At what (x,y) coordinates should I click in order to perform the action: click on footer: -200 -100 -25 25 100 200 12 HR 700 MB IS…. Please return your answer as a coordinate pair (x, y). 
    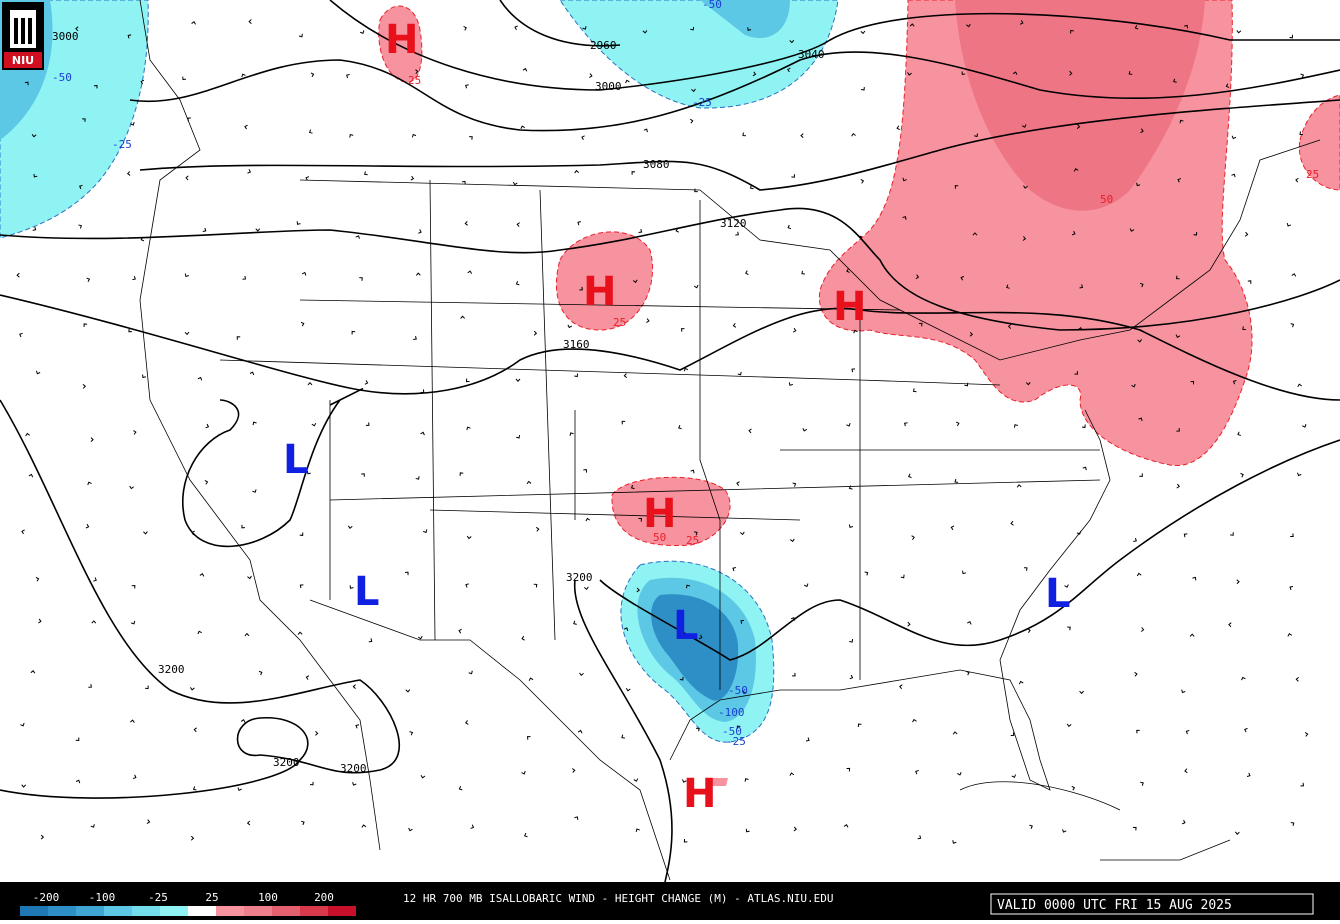
    Looking at the image, I should click on (670, 901).